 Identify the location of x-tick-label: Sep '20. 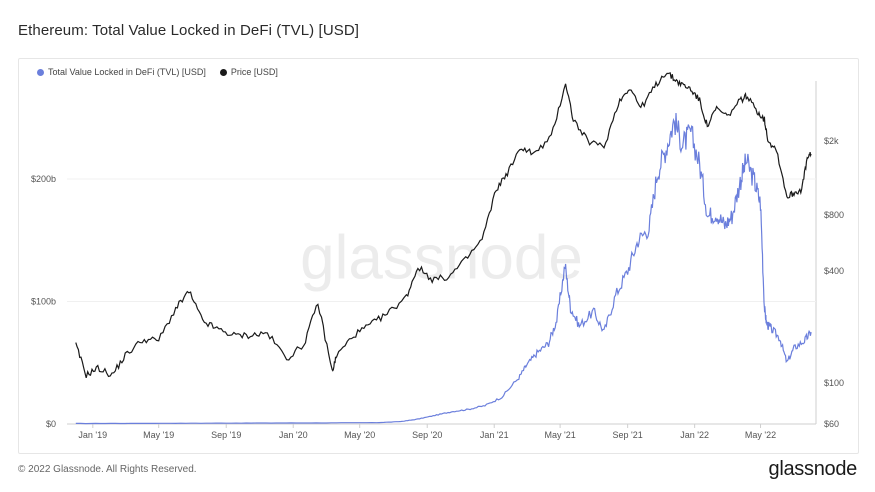
(427, 435).